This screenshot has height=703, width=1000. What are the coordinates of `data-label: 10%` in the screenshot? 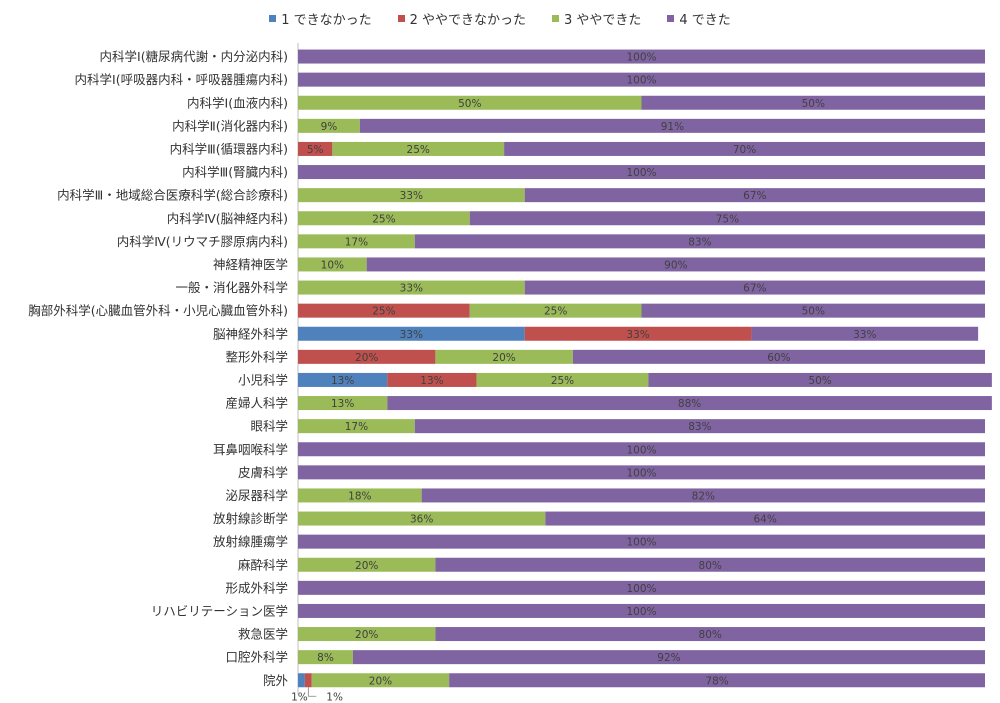 It's located at (332, 265).